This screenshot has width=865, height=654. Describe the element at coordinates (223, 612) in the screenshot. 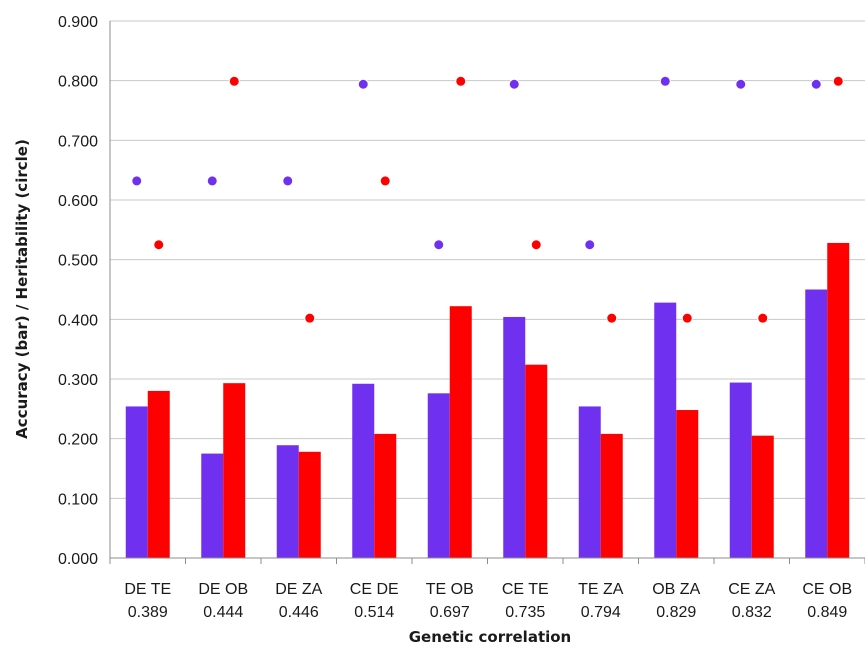

I see `x-tick-value: 0.444` at that location.